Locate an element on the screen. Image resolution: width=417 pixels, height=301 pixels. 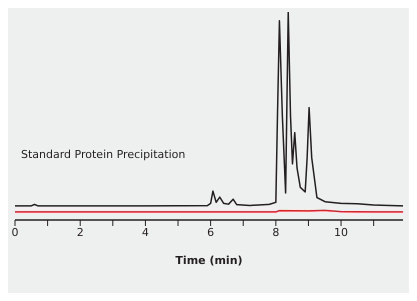
x-axis-title: Time (min) is located at coordinates (209, 260).